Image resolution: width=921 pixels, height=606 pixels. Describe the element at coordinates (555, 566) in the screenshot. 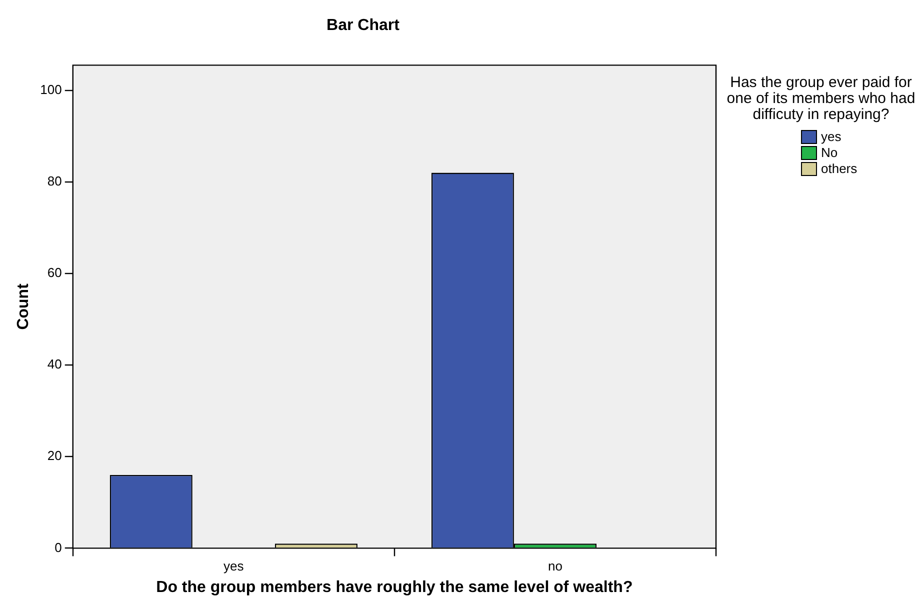

I see `x-tick-label: no` at that location.